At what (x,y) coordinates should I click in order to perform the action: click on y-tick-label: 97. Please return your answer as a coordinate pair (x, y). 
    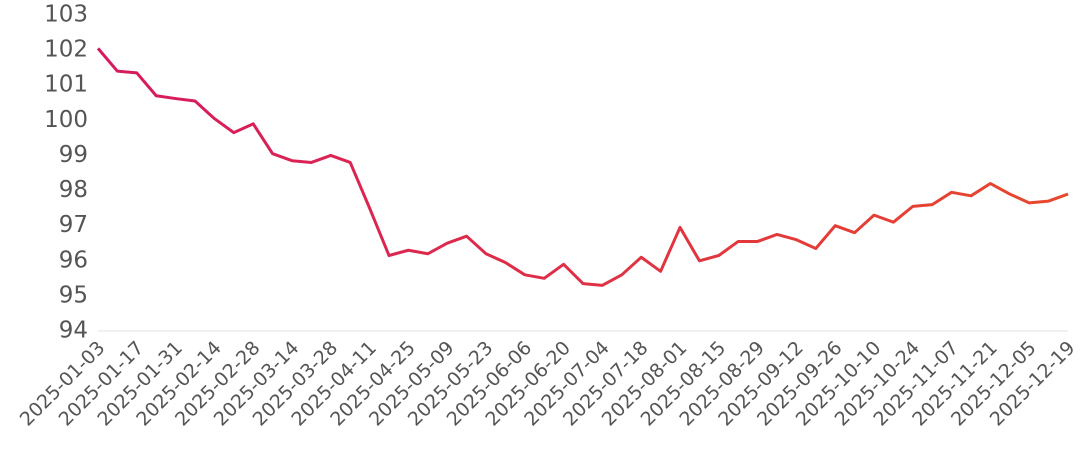
    Looking at the image, I should click on (73, 225).